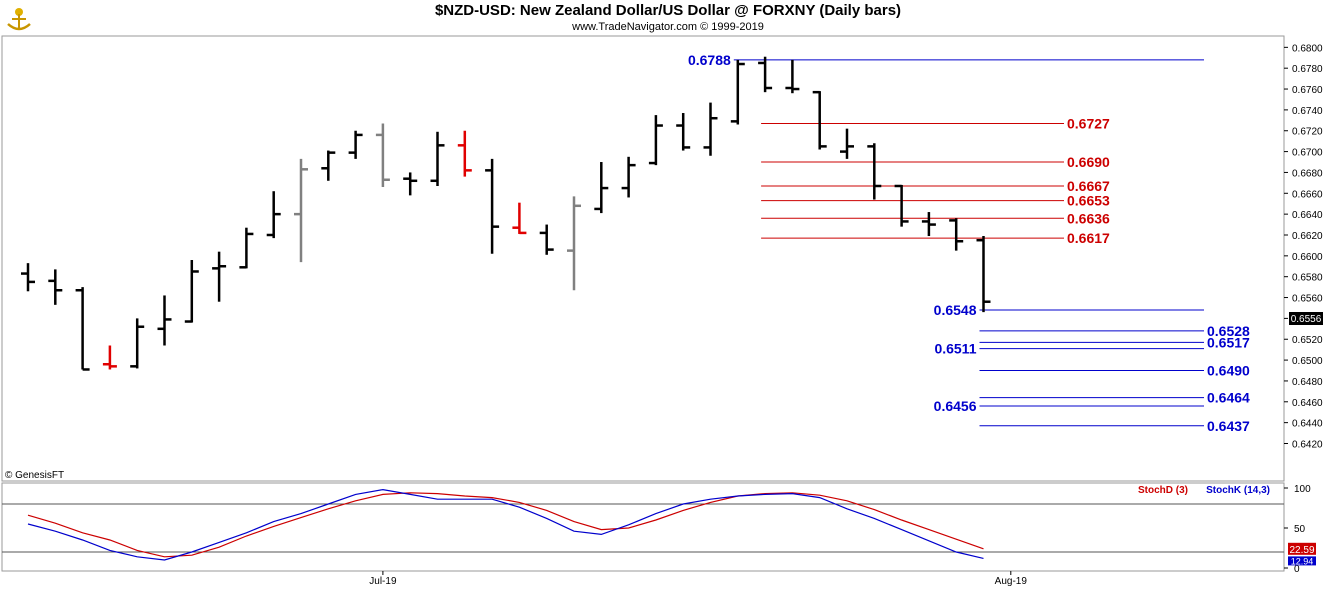 The image size is (1336, 591). I want to click on stoch-panel-frame, so click(643, 527).